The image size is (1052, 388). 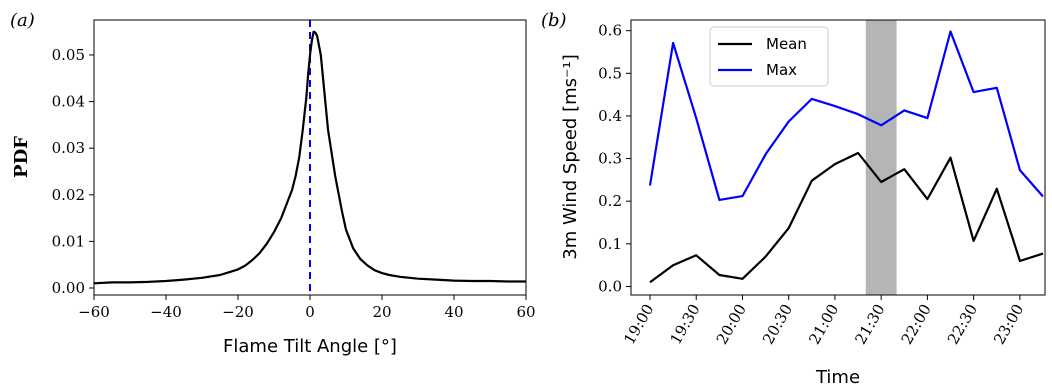 I want to click on panel-b-xtick-label: 22:30, so click(x=962, y=324).